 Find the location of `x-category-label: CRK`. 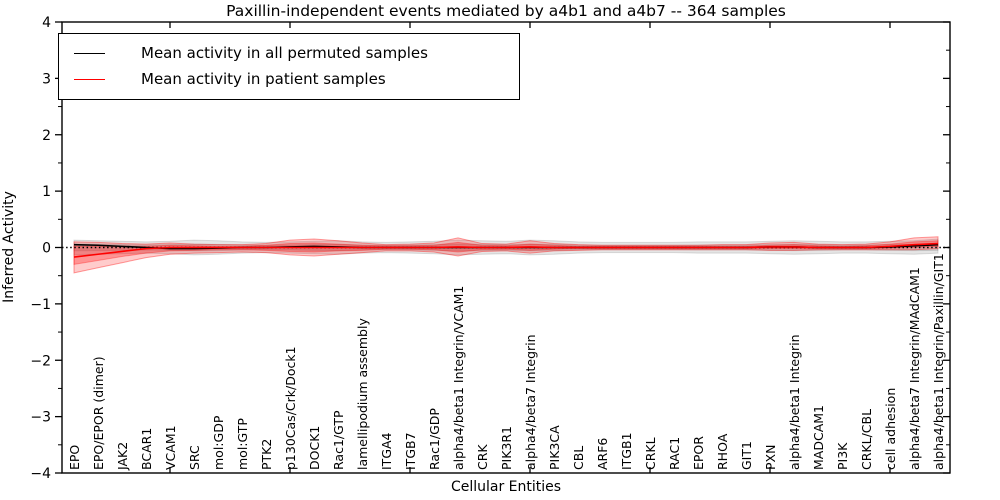

x-category-label: CRK is located at coordinates (482, 457).